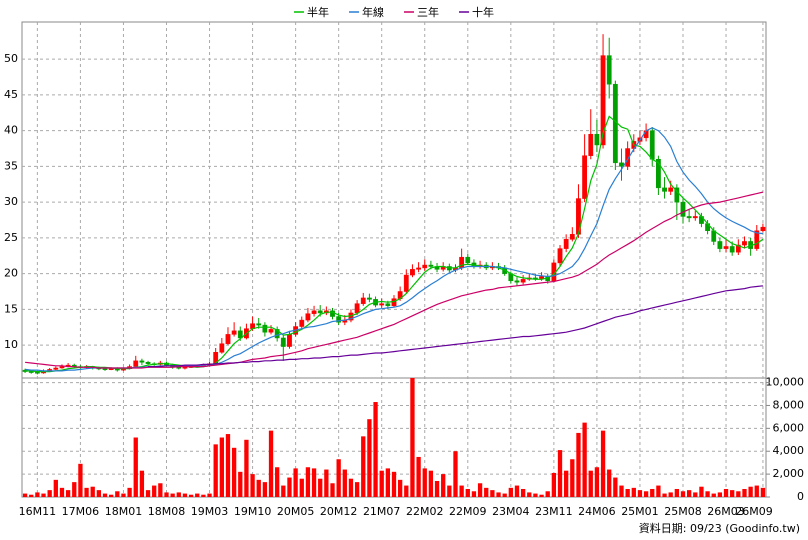 Image resolution: width=808 pixels, height=540 pixels. Describe the element at coordinates (382, 511) in the screenshot. I see `x-tick-label: 21M07` at that location.